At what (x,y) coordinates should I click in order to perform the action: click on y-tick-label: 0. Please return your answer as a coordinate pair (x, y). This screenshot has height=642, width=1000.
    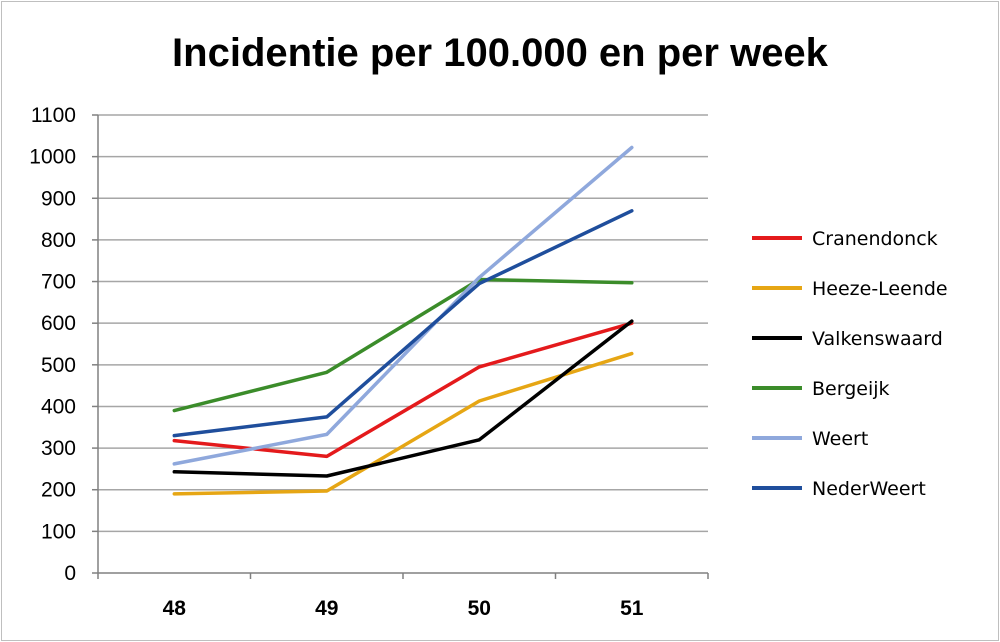
    Looking at the image, I should click on (70, 573).